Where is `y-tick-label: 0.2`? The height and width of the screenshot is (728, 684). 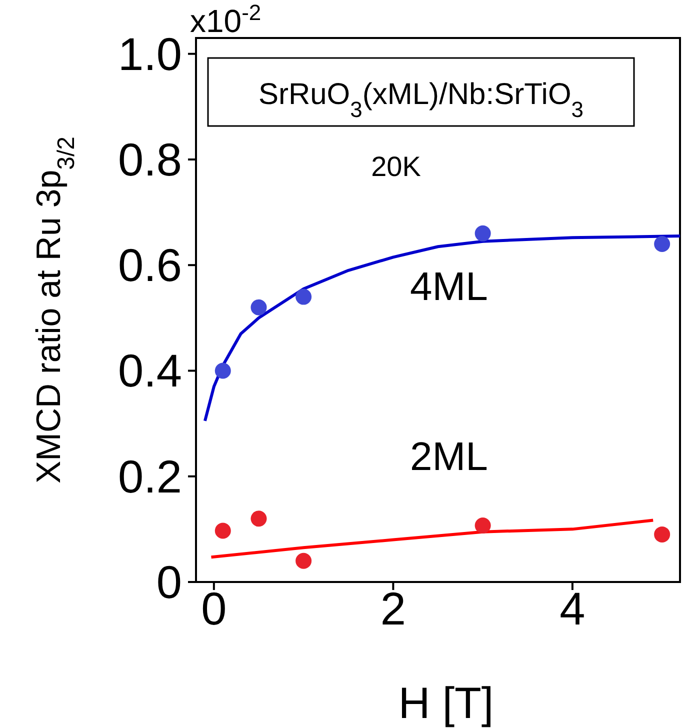
y-tick-label: 0.2 is located at coordinates (150, 476).